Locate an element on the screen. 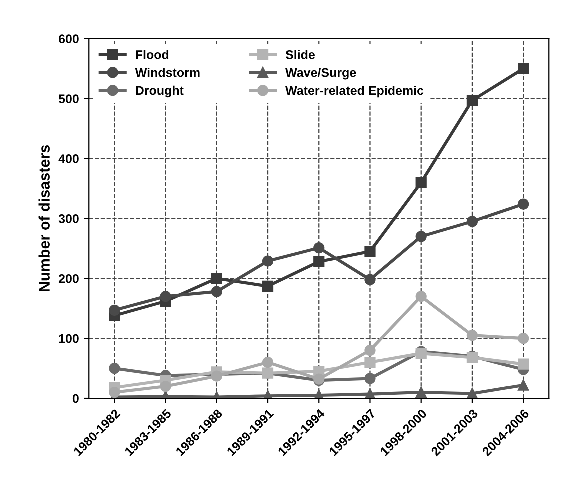 The width and height of the screenshot is (575, 486). y-tick-label: 600 is located at coordinates (69, 39).